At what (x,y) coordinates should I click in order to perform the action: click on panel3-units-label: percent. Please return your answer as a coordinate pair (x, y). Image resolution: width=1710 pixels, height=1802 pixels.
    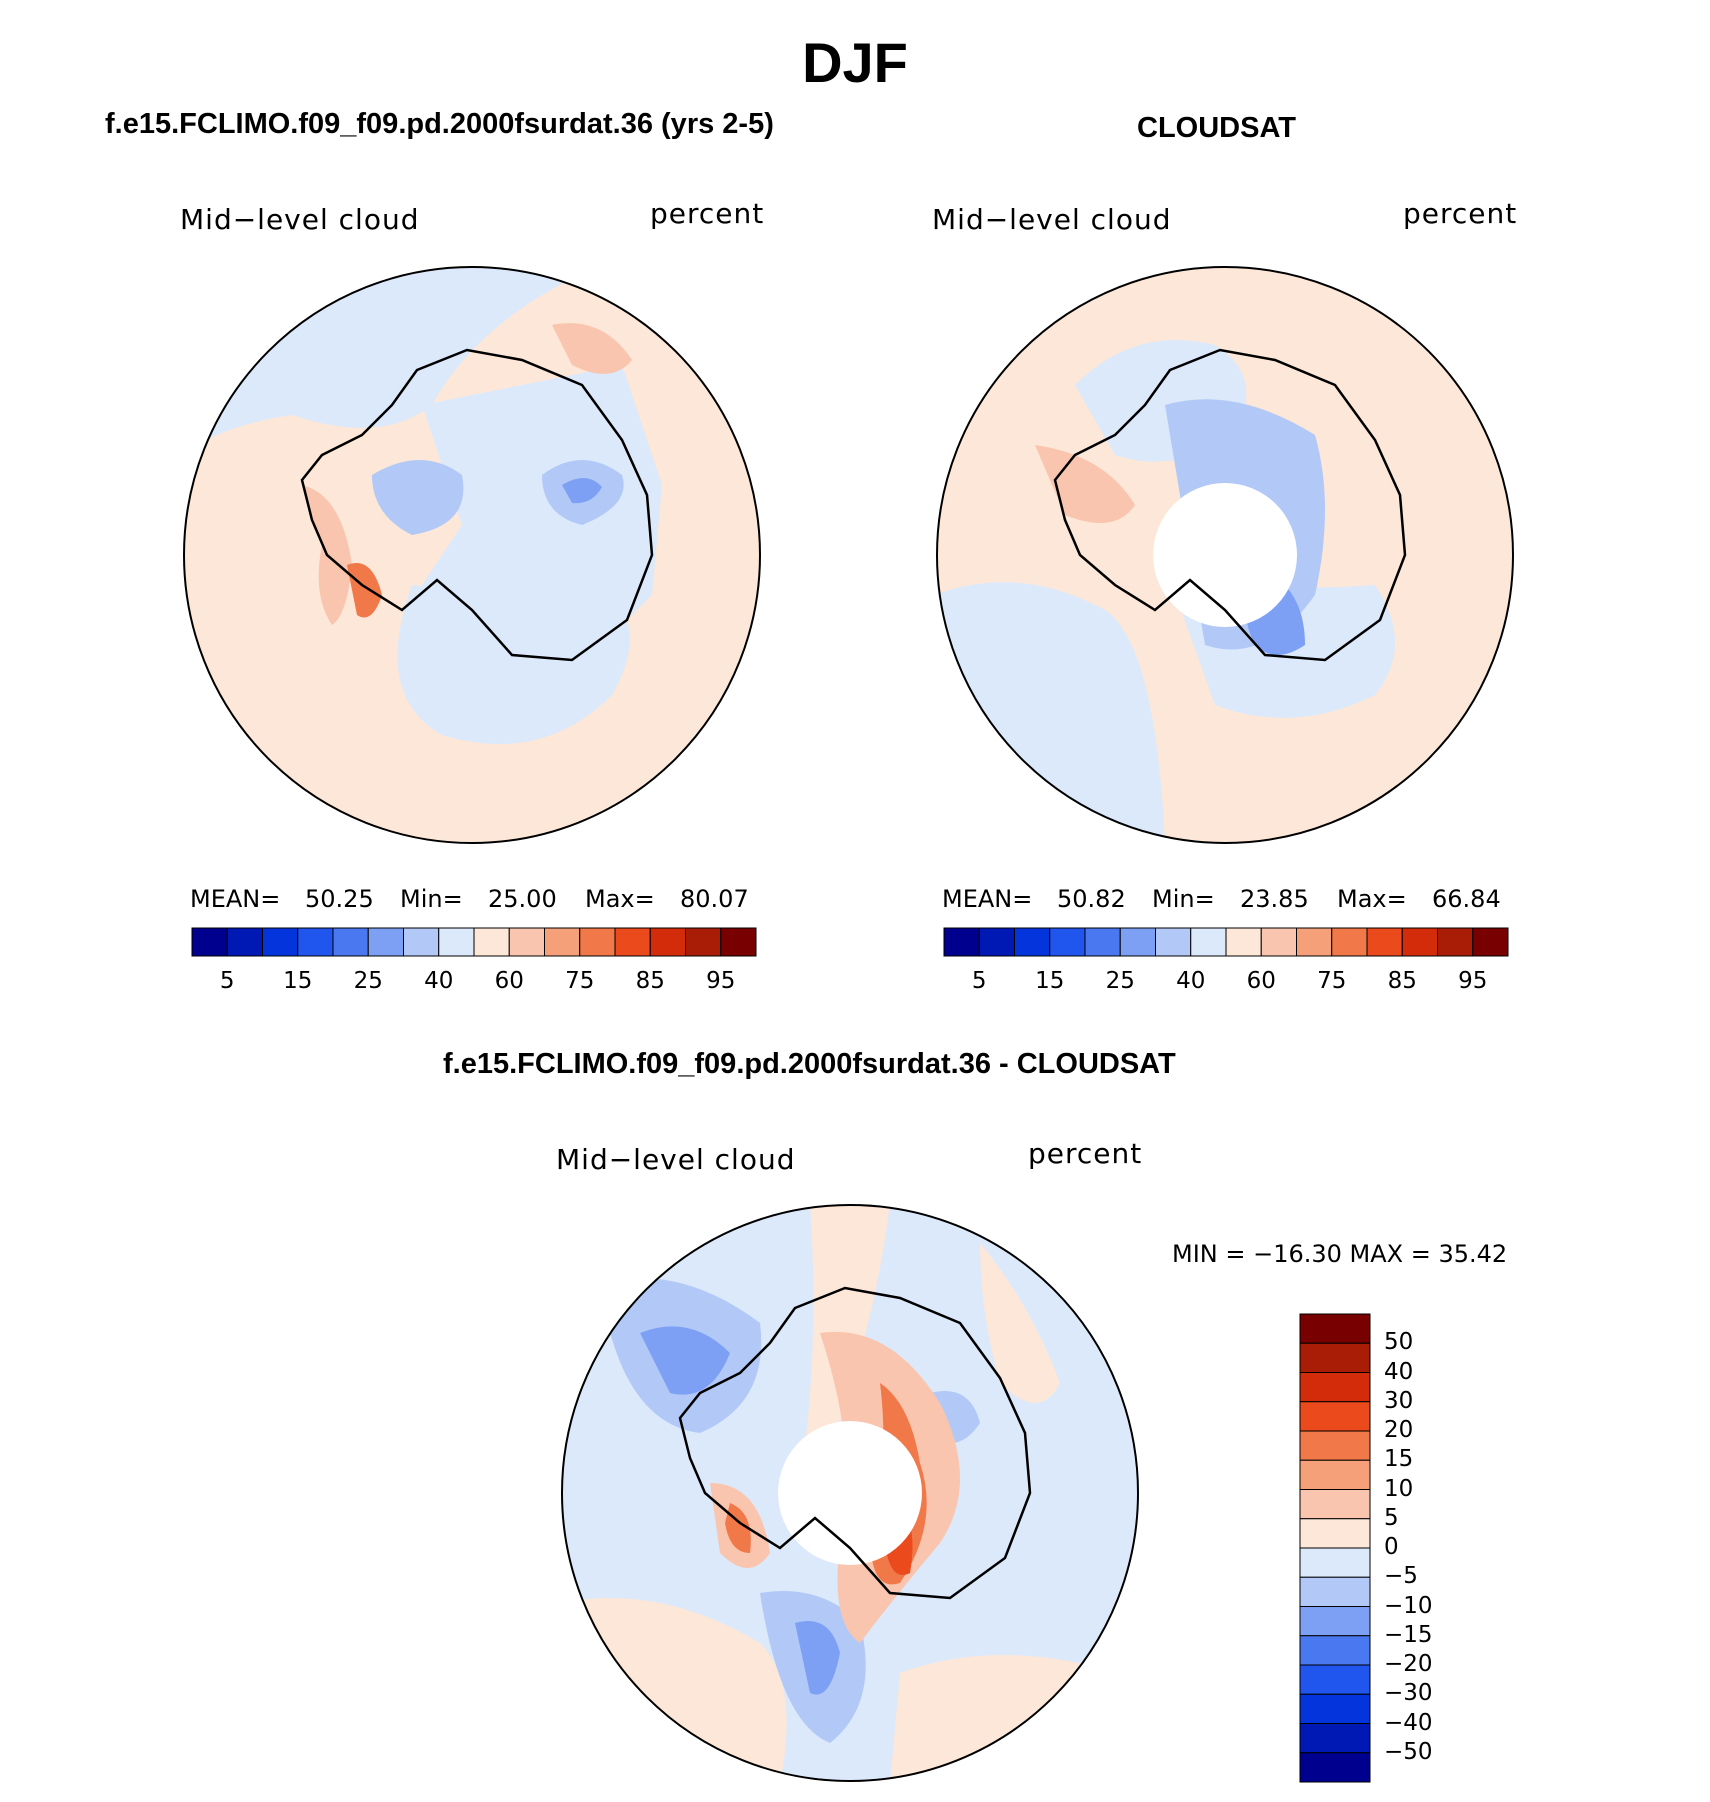
    Looking at the image, I should click on (1085, 1153).